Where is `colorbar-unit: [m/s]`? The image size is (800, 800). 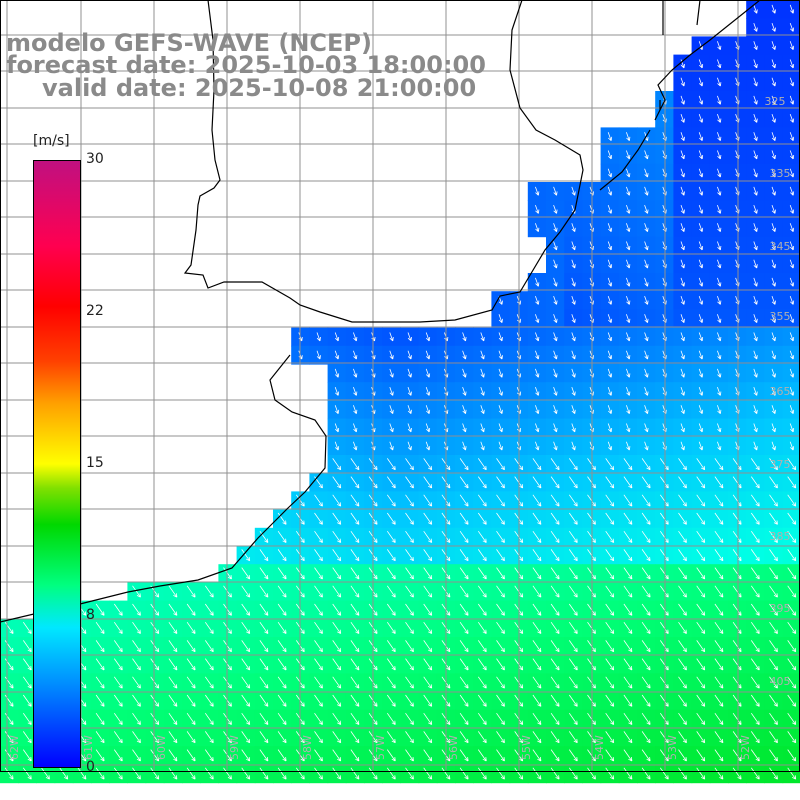
colorbar-unit: [m/s] is located at coordinates (51, 141).